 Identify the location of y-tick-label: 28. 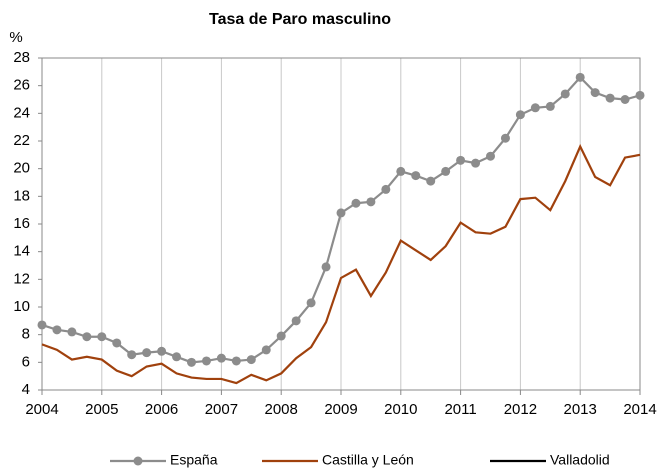
(21, 57).